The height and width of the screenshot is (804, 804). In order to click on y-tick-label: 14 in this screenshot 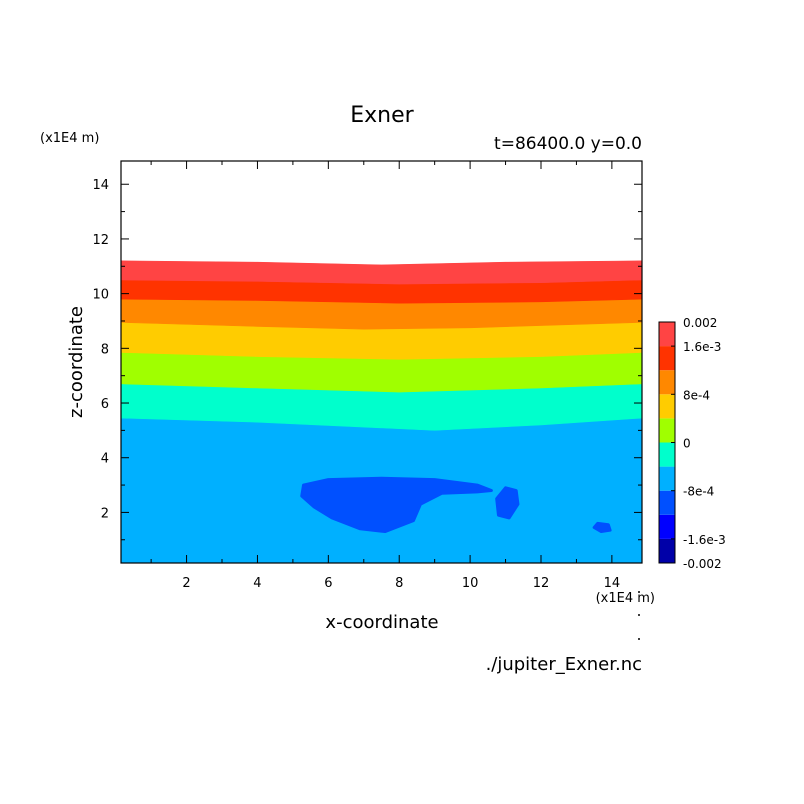, I will do `click(100, 185)`.